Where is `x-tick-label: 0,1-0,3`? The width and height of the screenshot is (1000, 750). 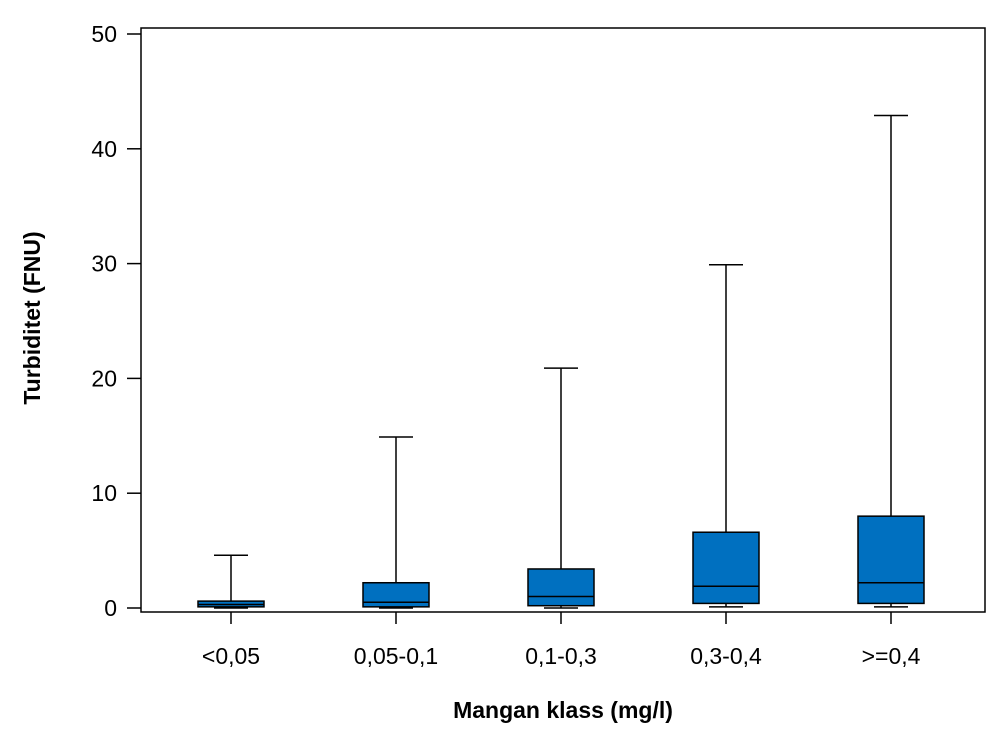 x-tick-label: 0,1-0,3 is located at coordinates (561, 656).